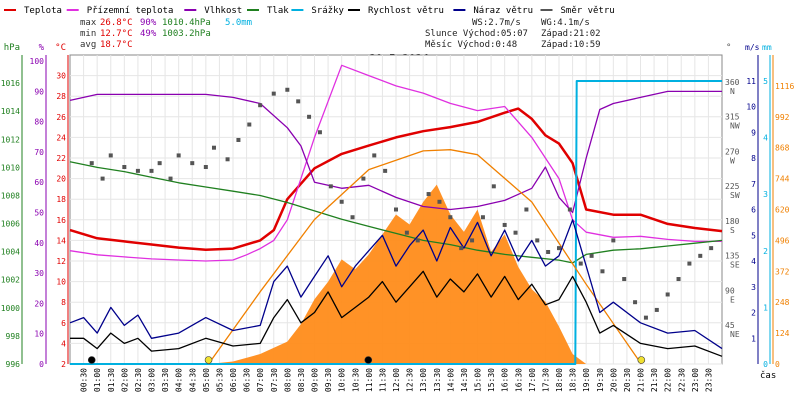 The width and height of the screenshot is (800, 400). Describe the element at coordinates (765, 194) in the screenshot. I see `rain-tick: 3` at that location.